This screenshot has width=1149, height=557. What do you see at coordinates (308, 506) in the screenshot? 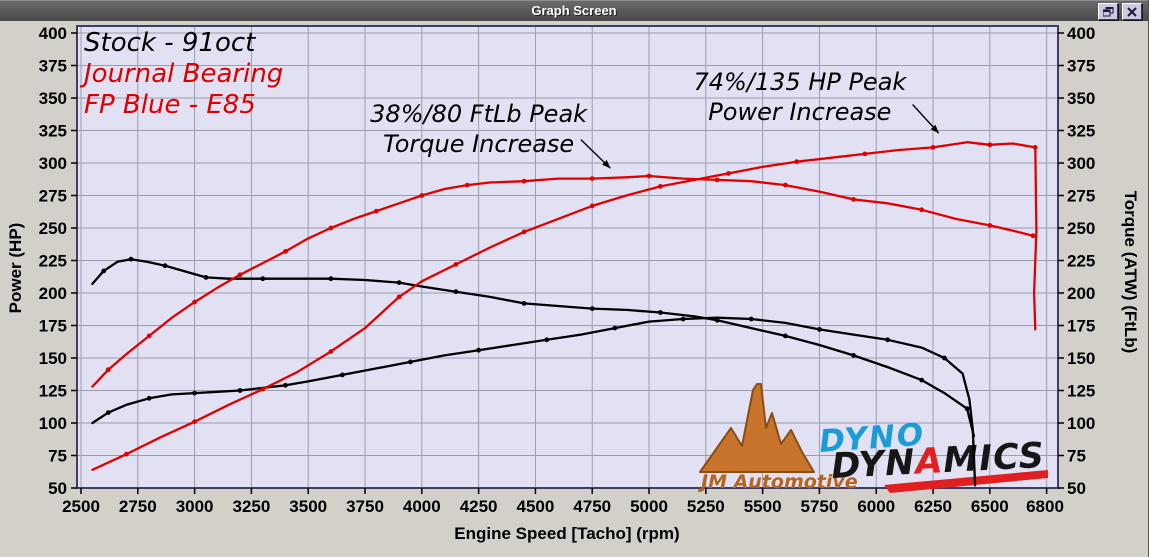
I see `x-tick-label: 3500` at bounding box center [308, 506].